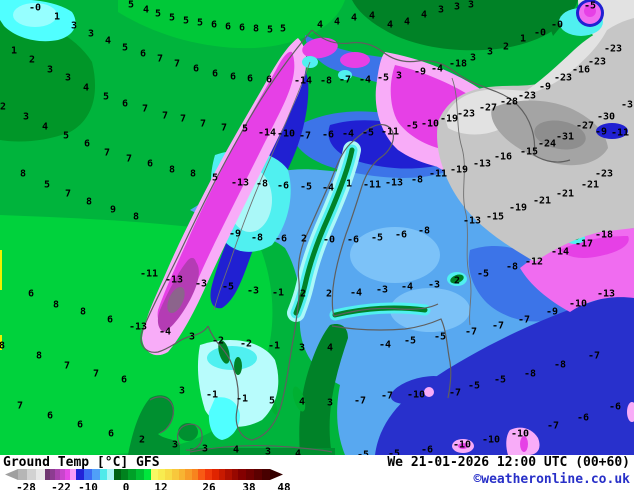 This screenshot has width=634, height=490. I want to click on region-blue-pocket, so click(612, 131).